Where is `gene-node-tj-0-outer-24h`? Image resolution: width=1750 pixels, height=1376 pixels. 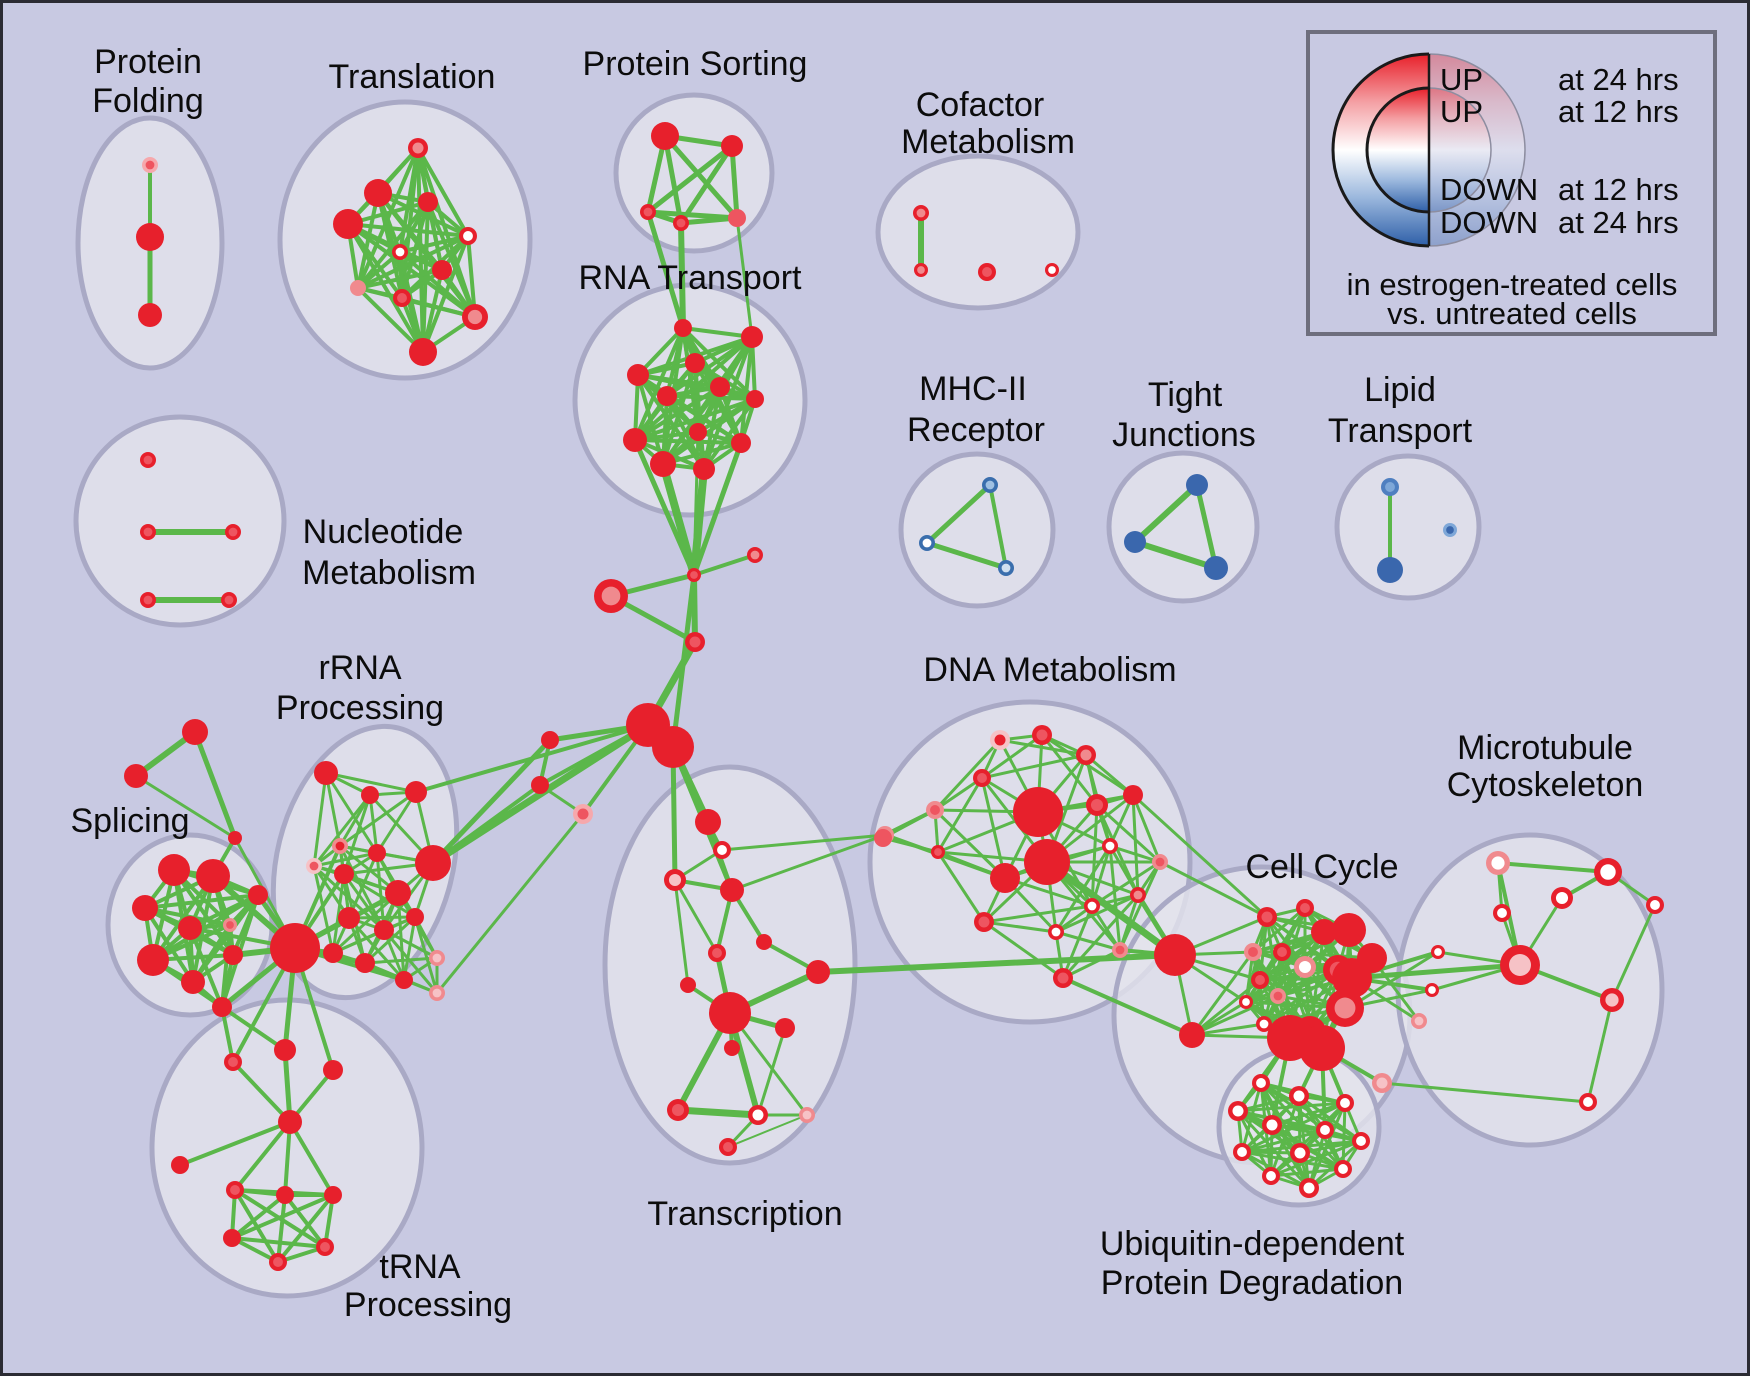
gene-node-tj-0-outer-24h is located at coordinates (1197, 485).